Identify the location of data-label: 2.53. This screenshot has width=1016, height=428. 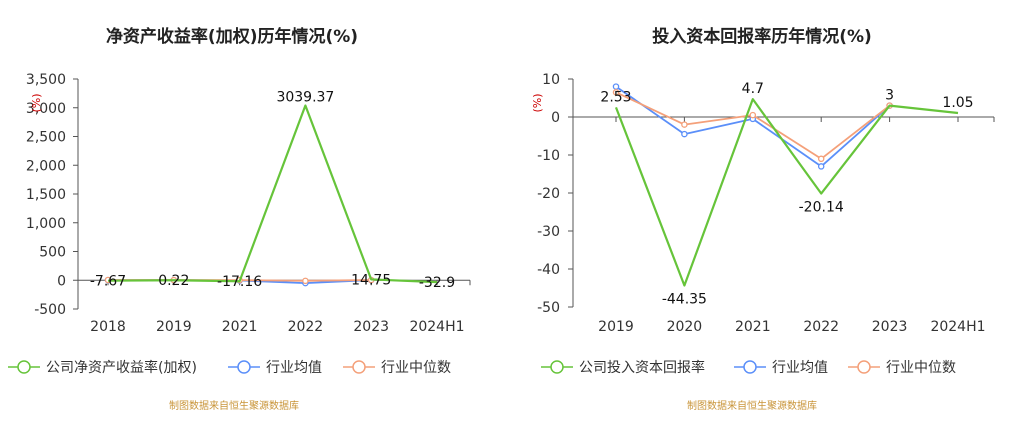
(615, 97).